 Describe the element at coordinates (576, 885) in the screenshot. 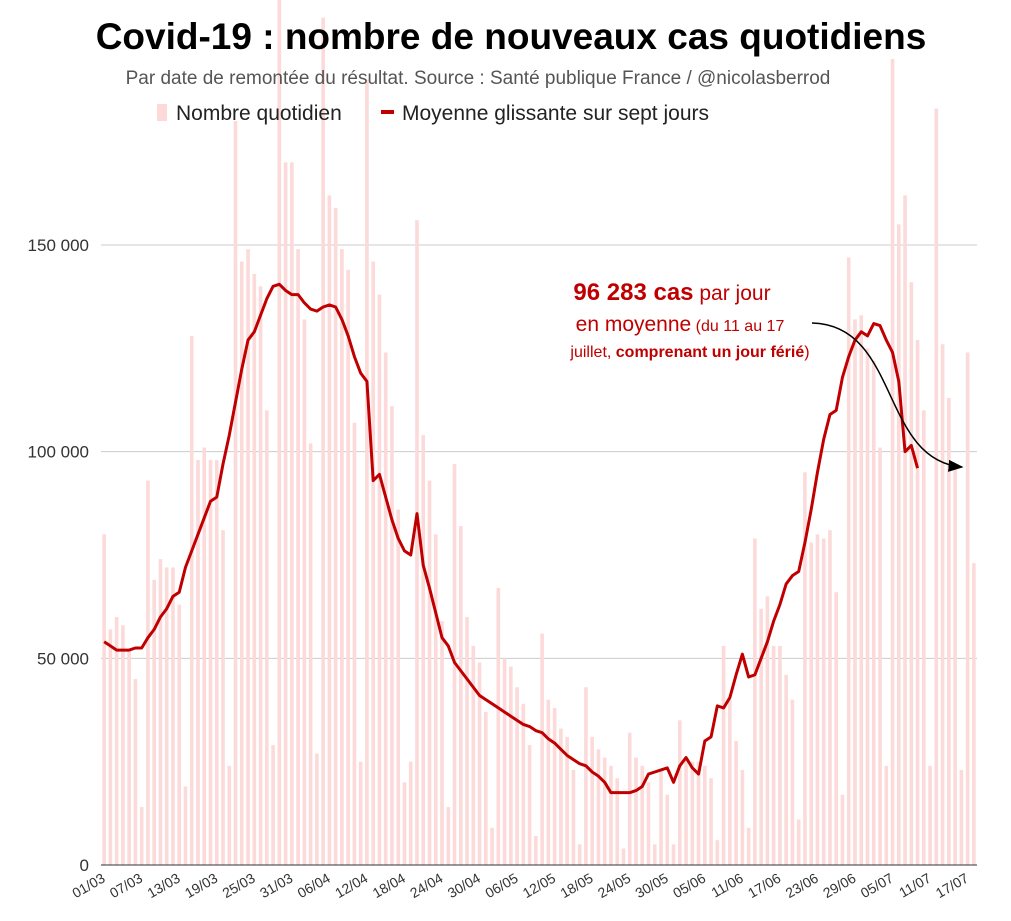

I see `x-tick-label: 18/05` at that location.